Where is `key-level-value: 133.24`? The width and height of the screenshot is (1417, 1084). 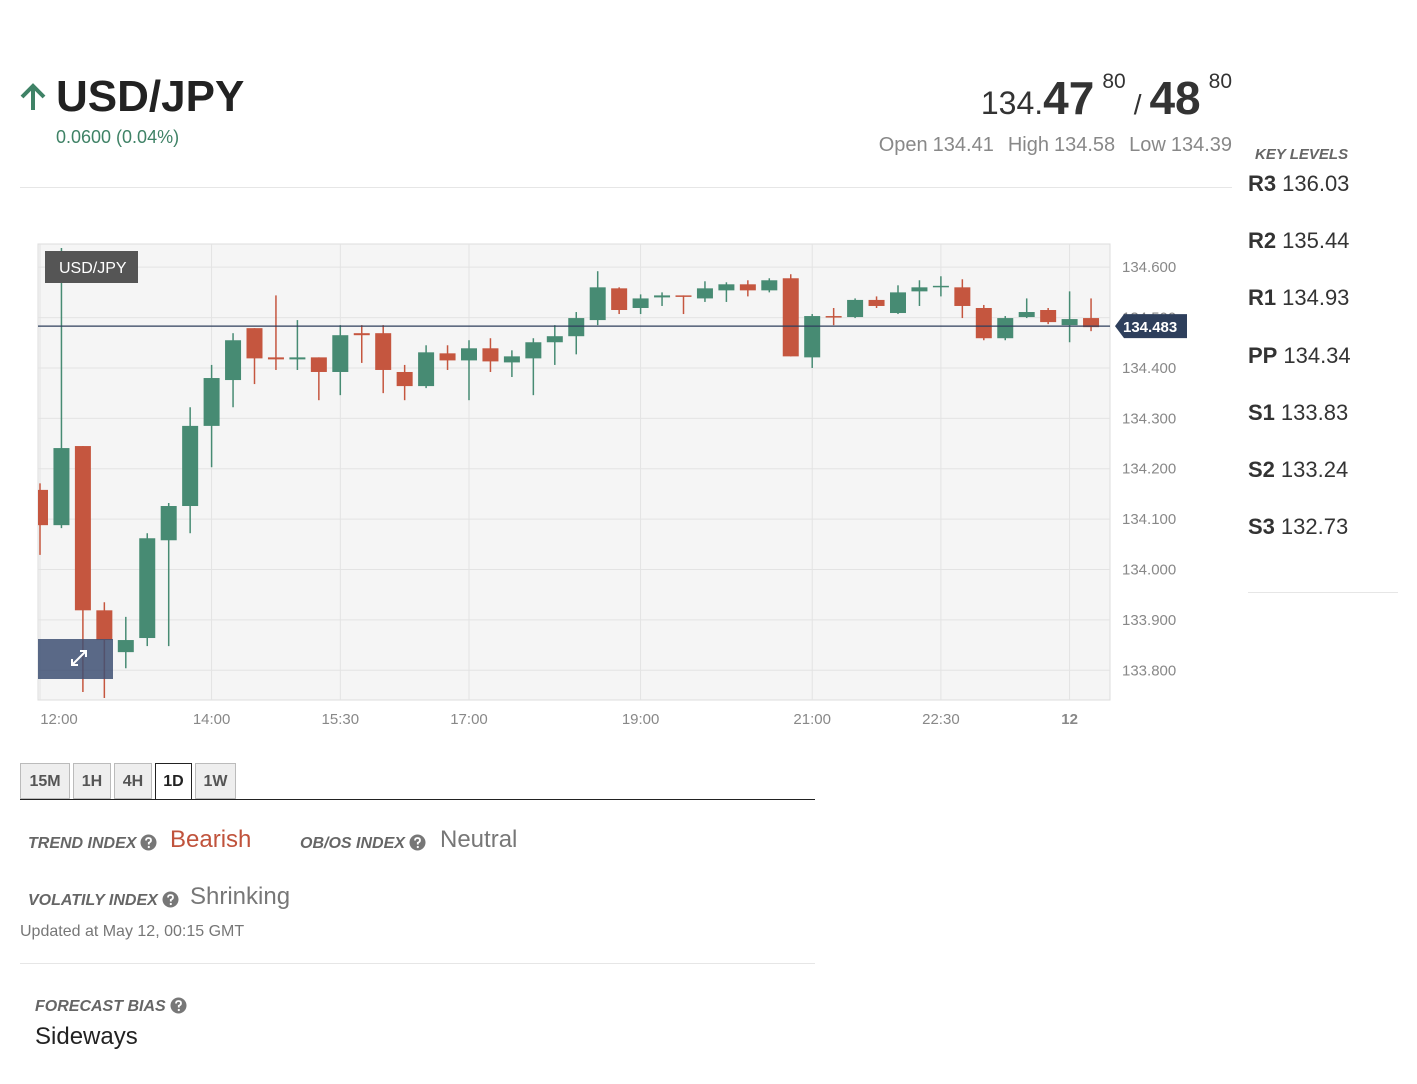 key-level-value: 133.24 is located at coordinates (1314, 469).